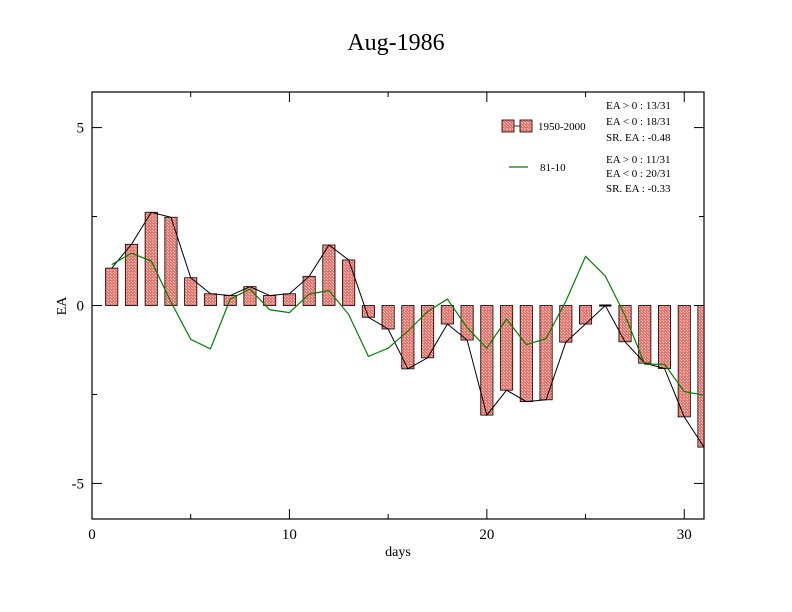  I want to click on y-tick-label: -5, so click(78, 484).